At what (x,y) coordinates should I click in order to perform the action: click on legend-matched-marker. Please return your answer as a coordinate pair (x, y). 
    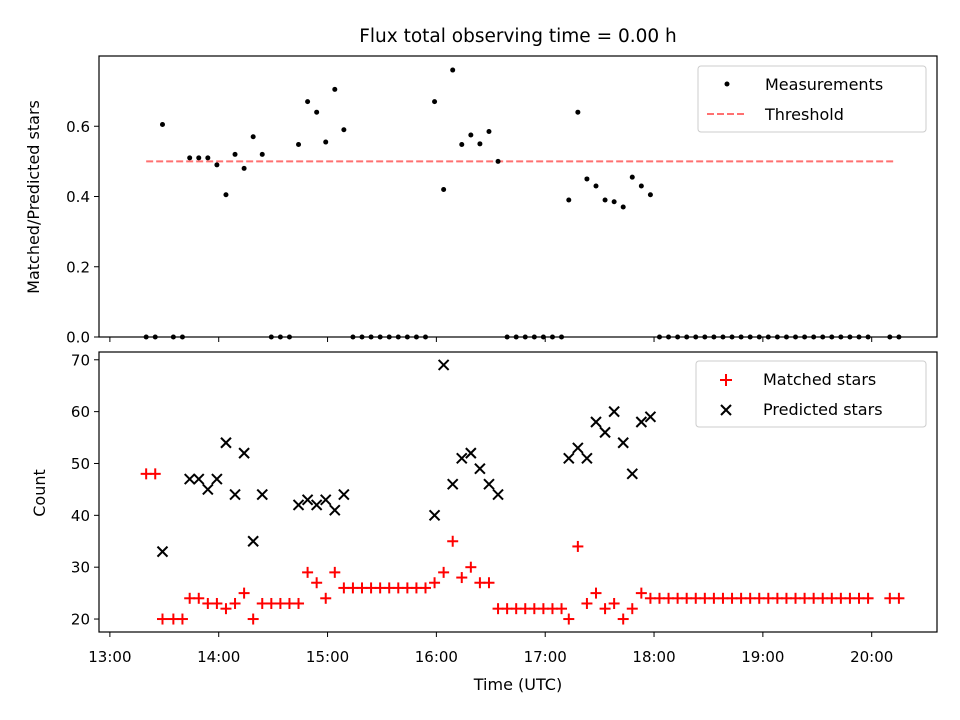
    Looking at the image, I should click on (726, 380).